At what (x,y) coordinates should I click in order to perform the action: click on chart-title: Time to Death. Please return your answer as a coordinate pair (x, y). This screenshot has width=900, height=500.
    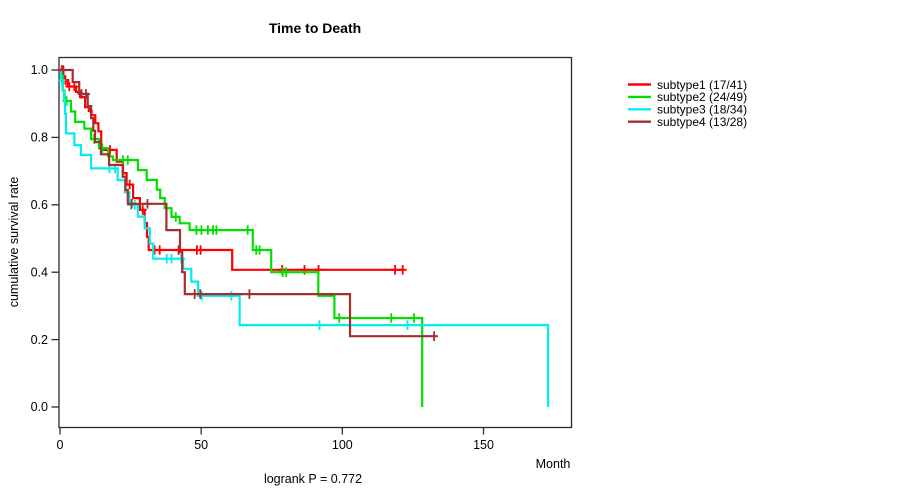
    Looking at the image, I should click on (315, 28).